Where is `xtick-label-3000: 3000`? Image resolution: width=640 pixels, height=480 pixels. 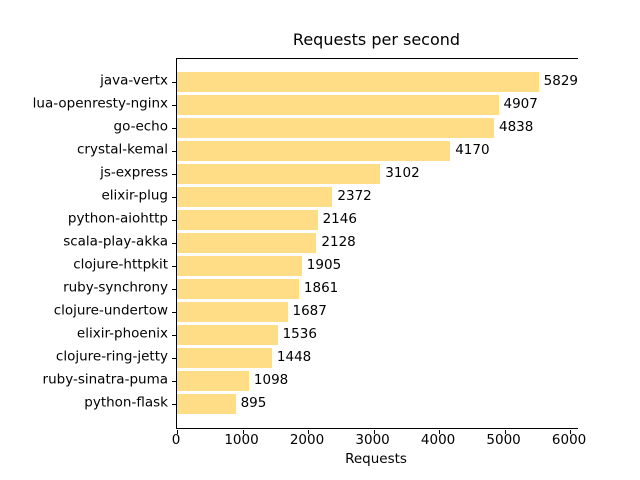 xtick-label-3000: 3000 is located at coordinates (372, 440).